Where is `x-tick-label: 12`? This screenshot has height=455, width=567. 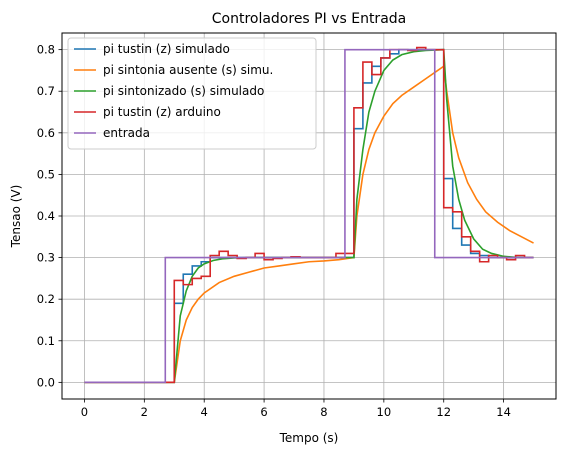
x-tick-label: 12 is located at coordinates (443, 412).